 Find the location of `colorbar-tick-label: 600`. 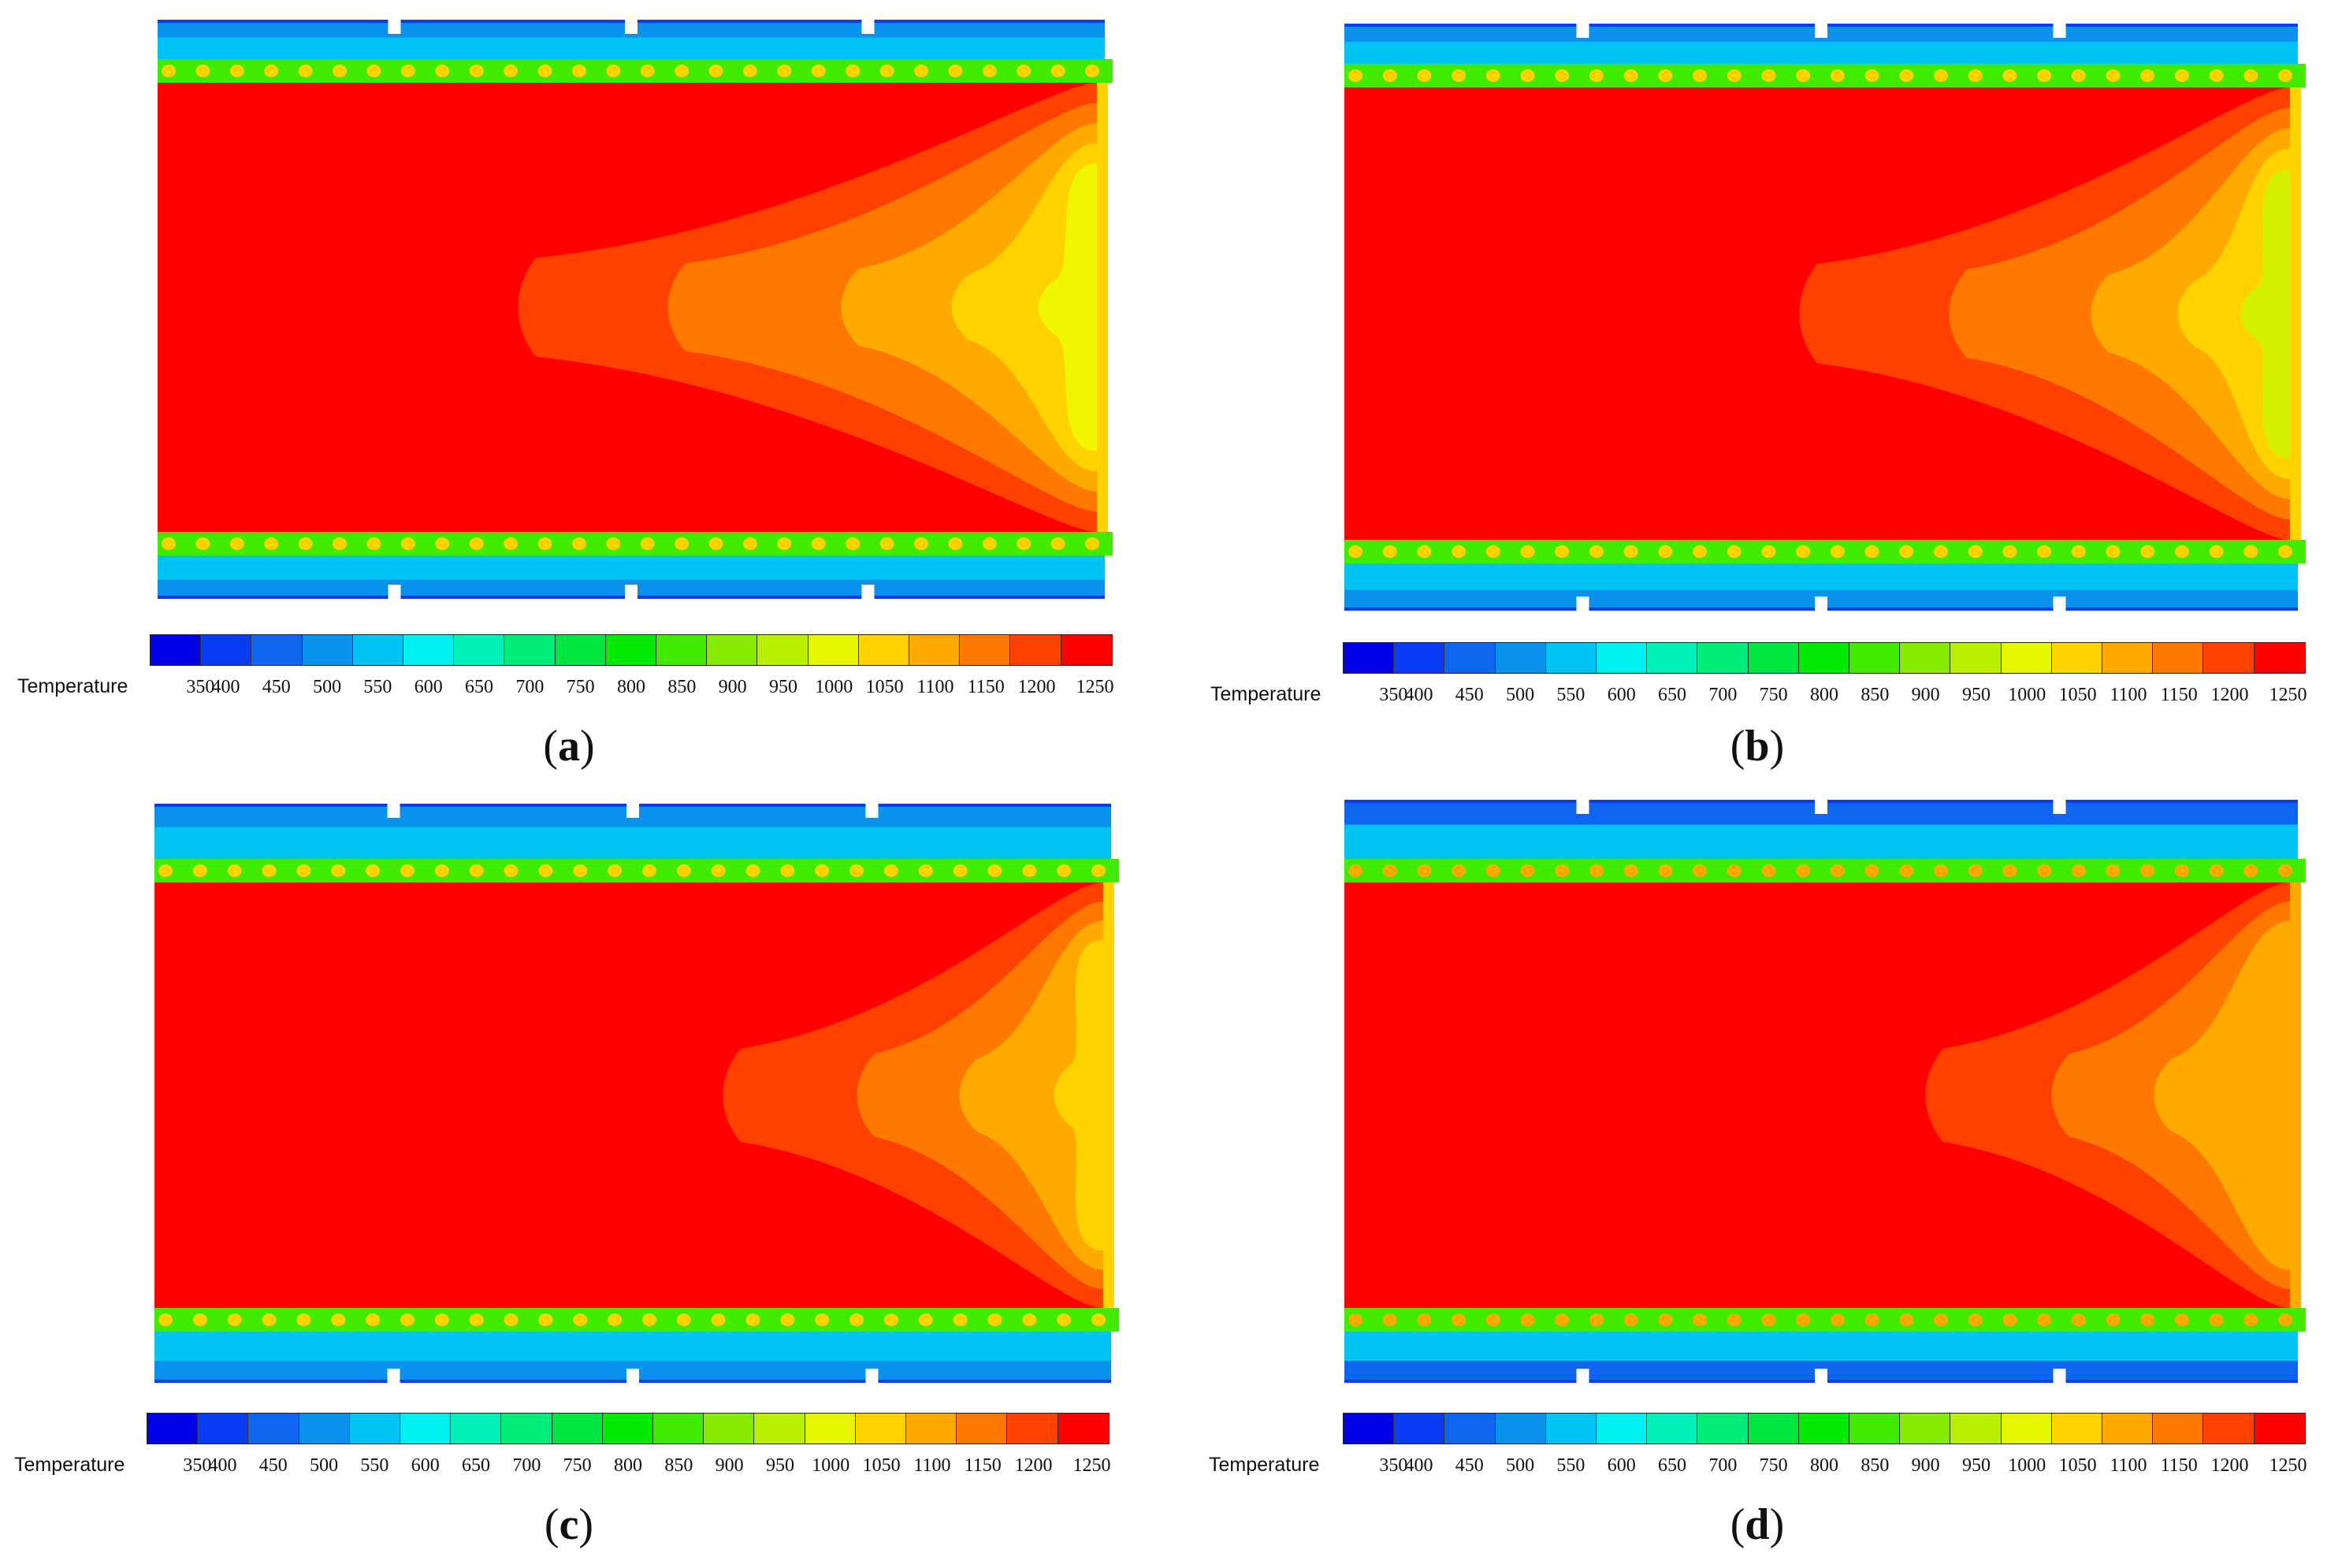

colorbar-tick-label: 600 is located at coordinates (428, 687).